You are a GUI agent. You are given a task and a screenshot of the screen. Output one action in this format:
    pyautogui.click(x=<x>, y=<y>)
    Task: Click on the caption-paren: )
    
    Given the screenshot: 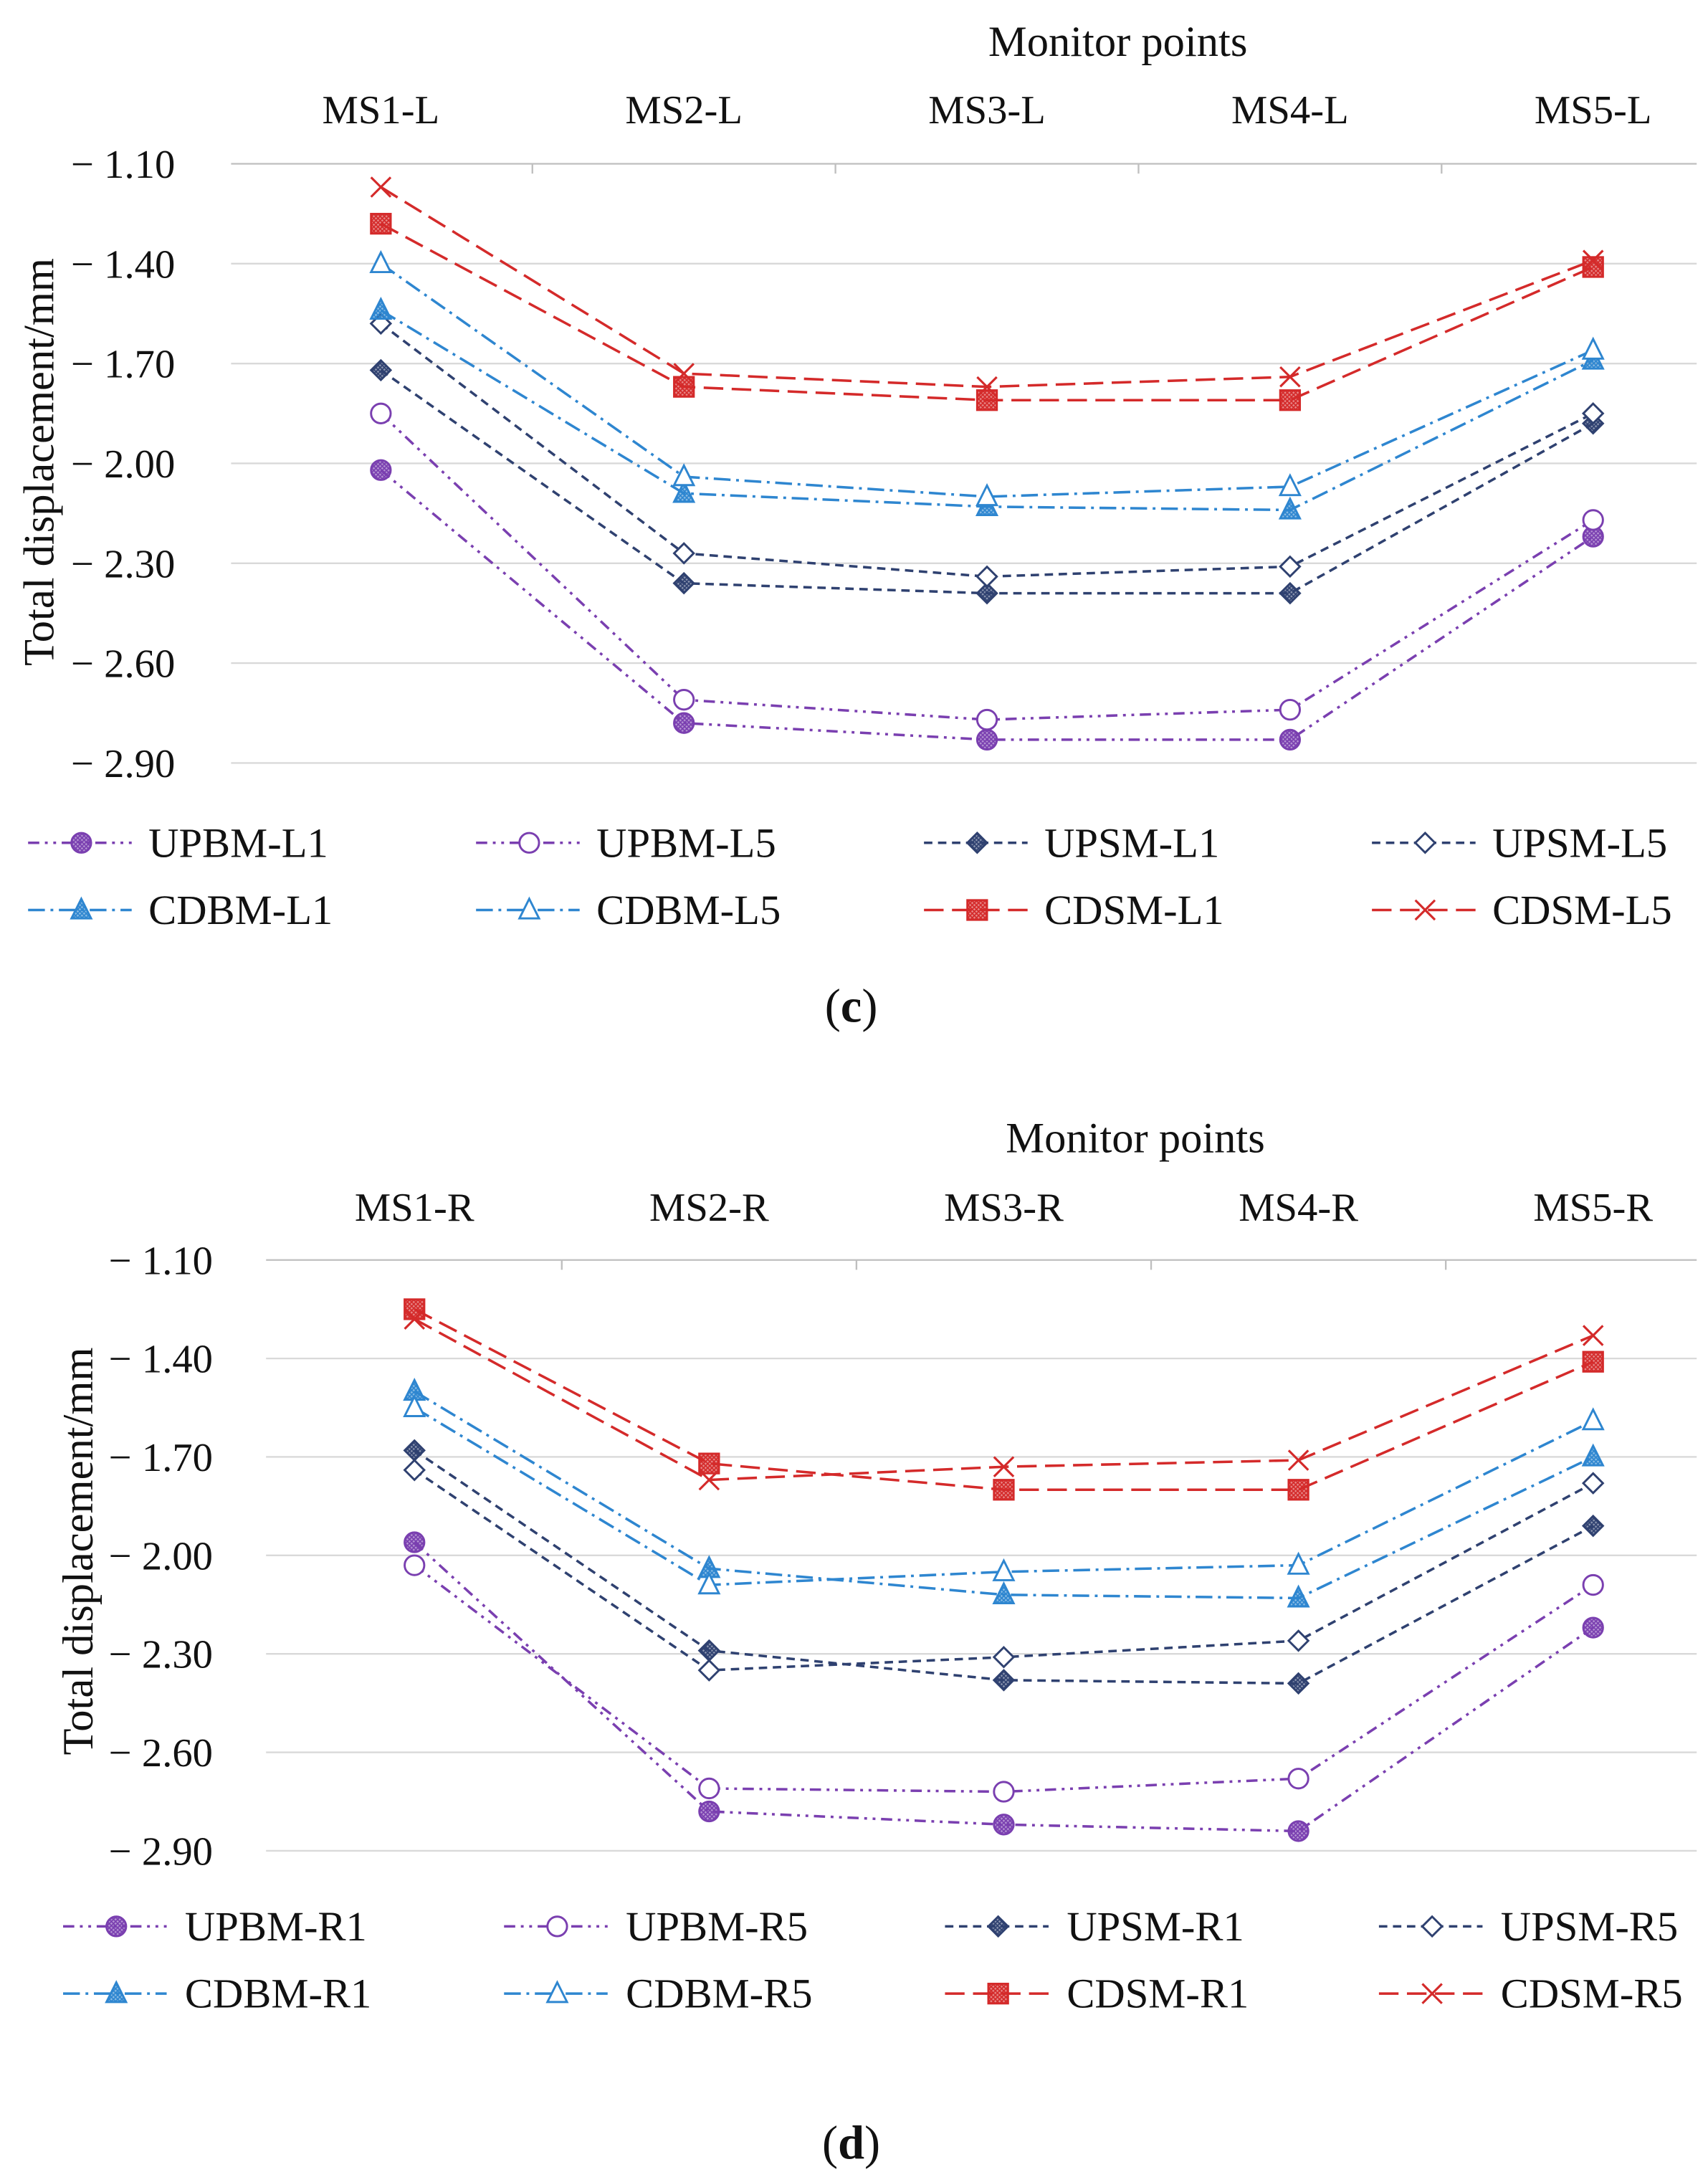 What is the action you would take?
    pyautogui.click(x=872, y=2144)
    